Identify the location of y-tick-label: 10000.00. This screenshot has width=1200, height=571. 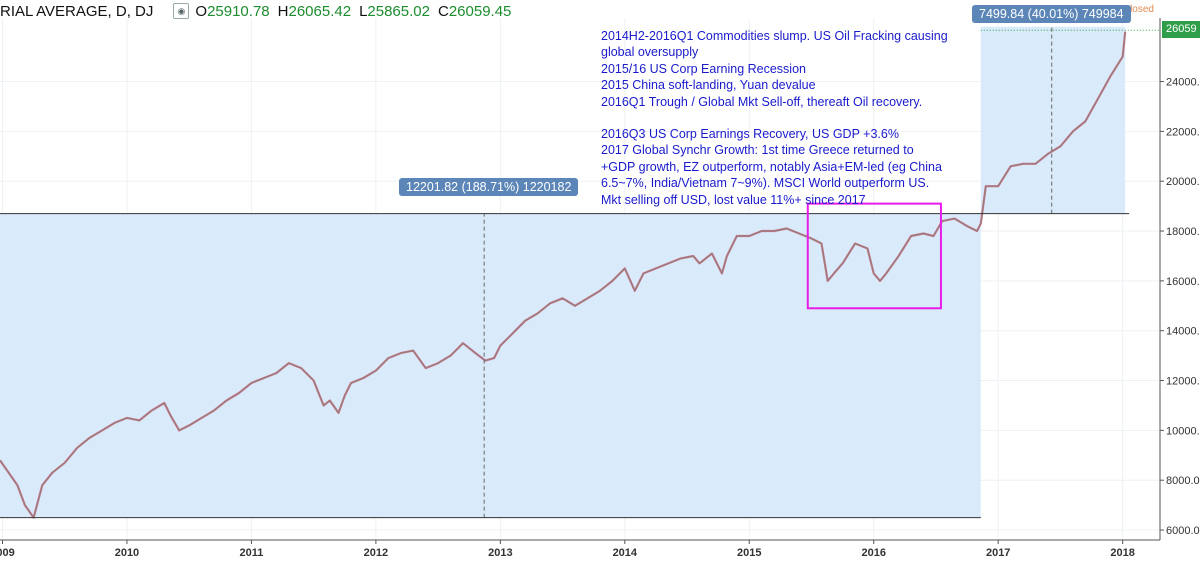
(1183, 431).